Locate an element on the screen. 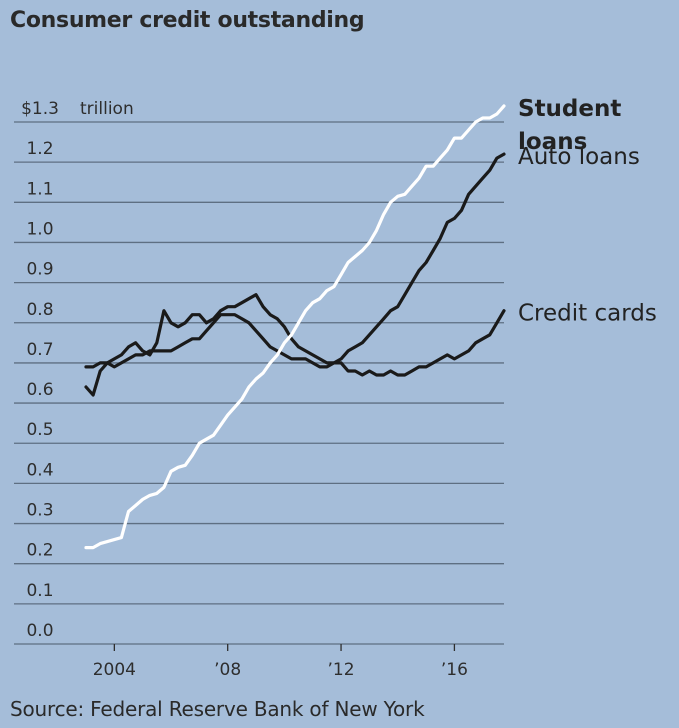 The height and width of the screenshot is (728, 679). y-tick-label: 1.1 is located at coordinates (39, 189).